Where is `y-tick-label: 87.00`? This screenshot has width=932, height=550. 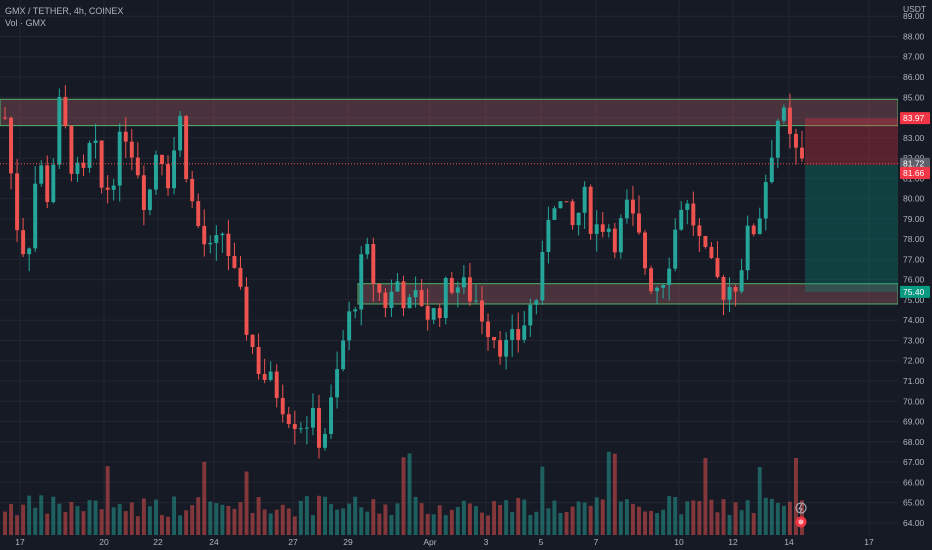
y-tick-label: 87.00 is located at coordinates (914, 57).